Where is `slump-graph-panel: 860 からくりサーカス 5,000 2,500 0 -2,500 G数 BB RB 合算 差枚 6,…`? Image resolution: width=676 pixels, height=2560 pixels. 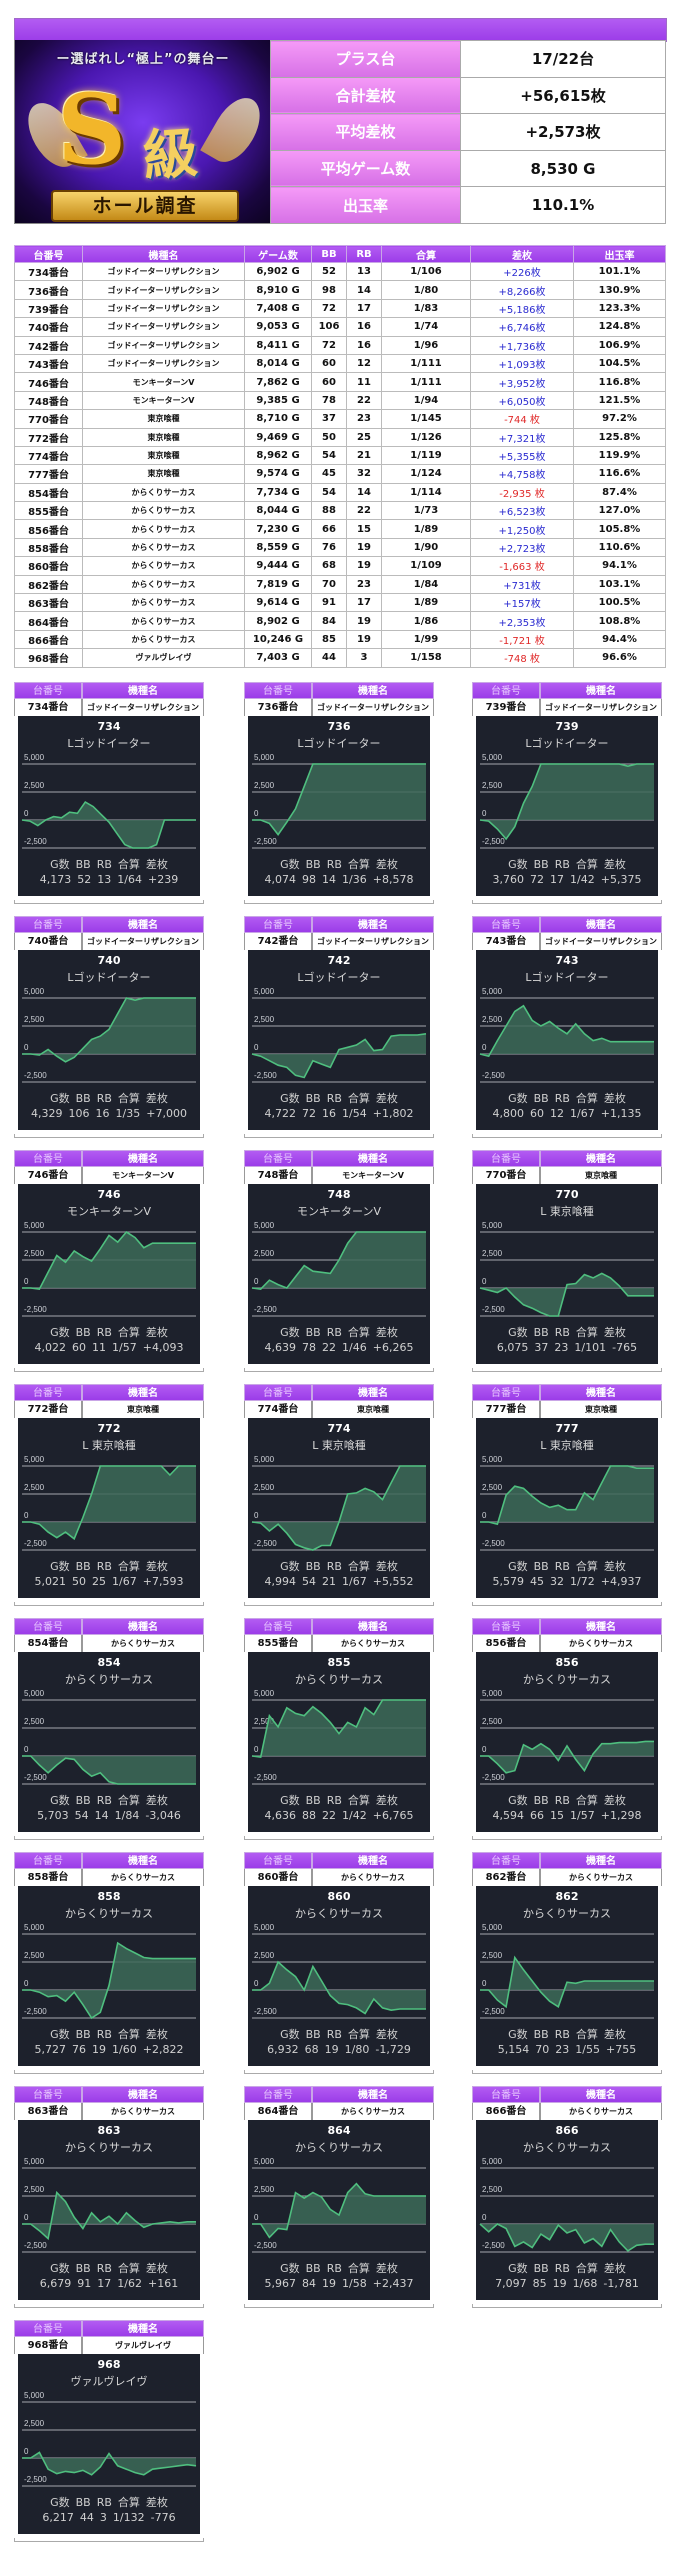 slump-graph-panel: 860 からくりサーカス 5,000 2,500 0 -2,500 G数 BB RB 合算 差枚 6,… is located at coordinates (339, 1976).